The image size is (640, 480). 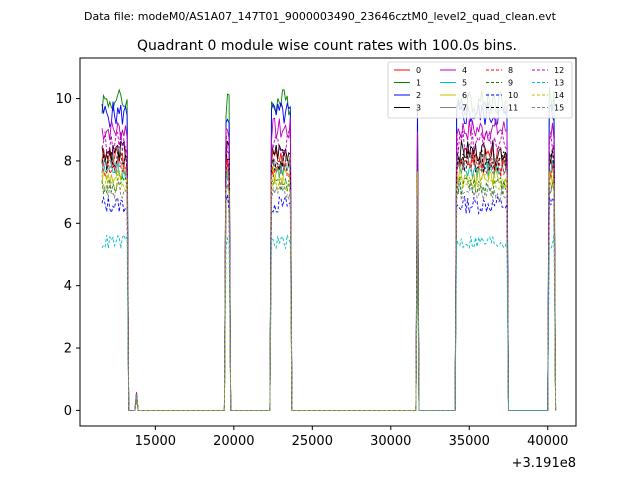 What do you see at coordinates (464, 108) in the screenshot?
I see `legend-label-7: 7` at bounding box center [464, 108].